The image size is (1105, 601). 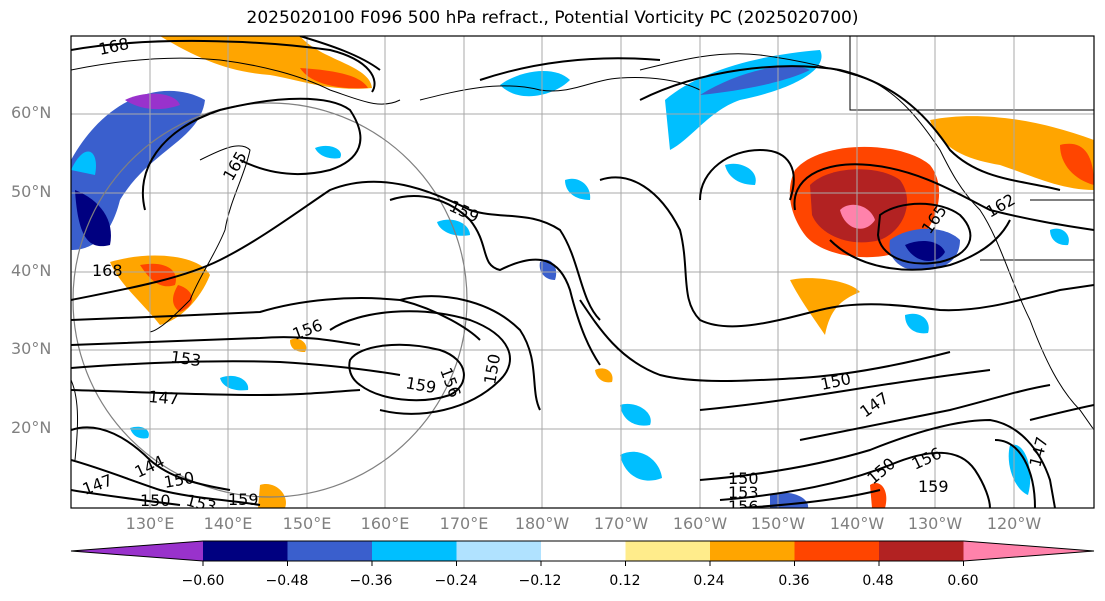 I want to click on colorbar-tick-label: −0.48, so click(x=287, y=581).